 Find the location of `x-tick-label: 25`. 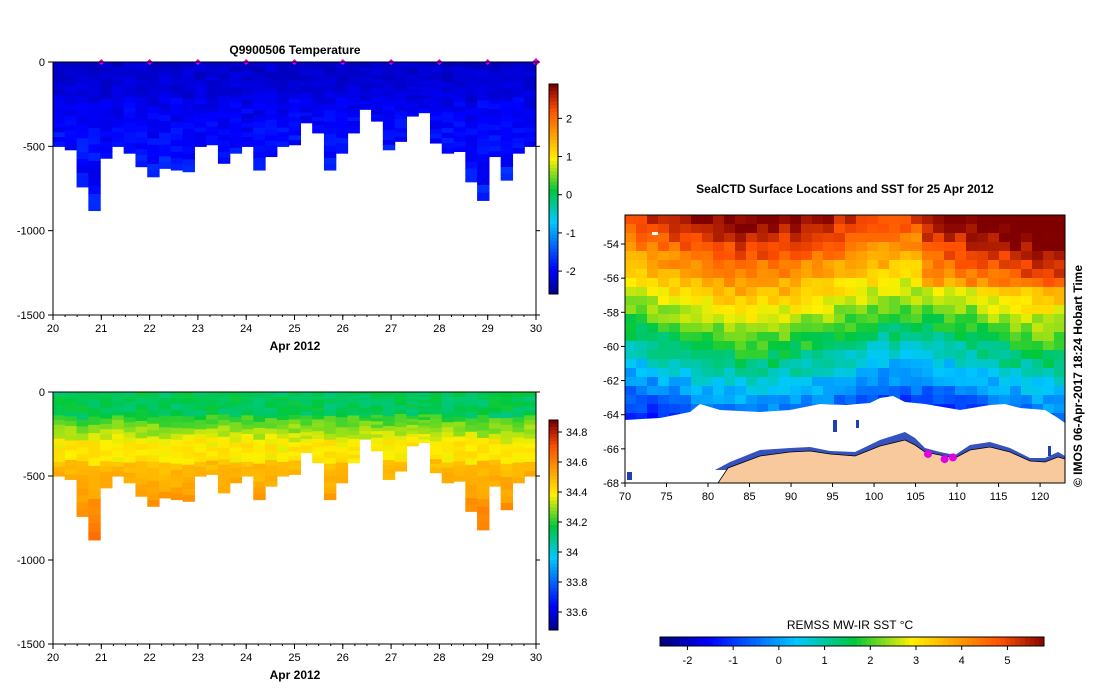

x-tick-label: 25 is located at coordinates (294, 329).